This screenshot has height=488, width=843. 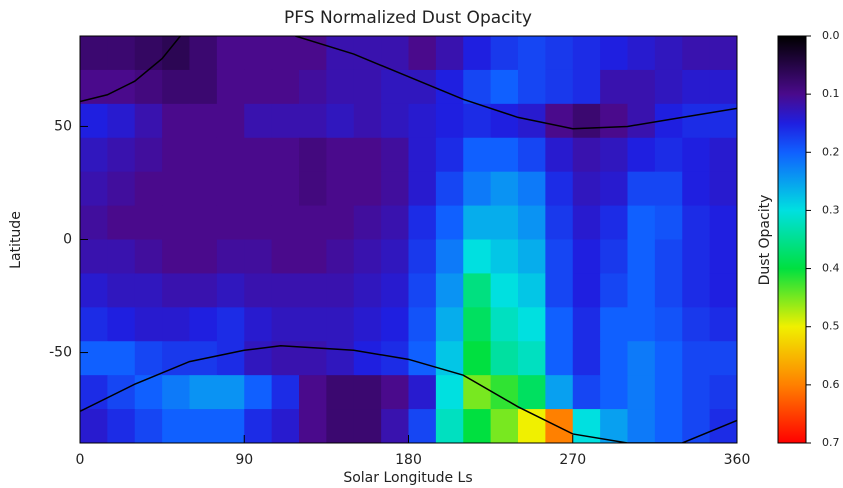 What do you see at coordinates (130, 69) in the screenshot?
I see `boundary-line` at bounding box center [130, 69].